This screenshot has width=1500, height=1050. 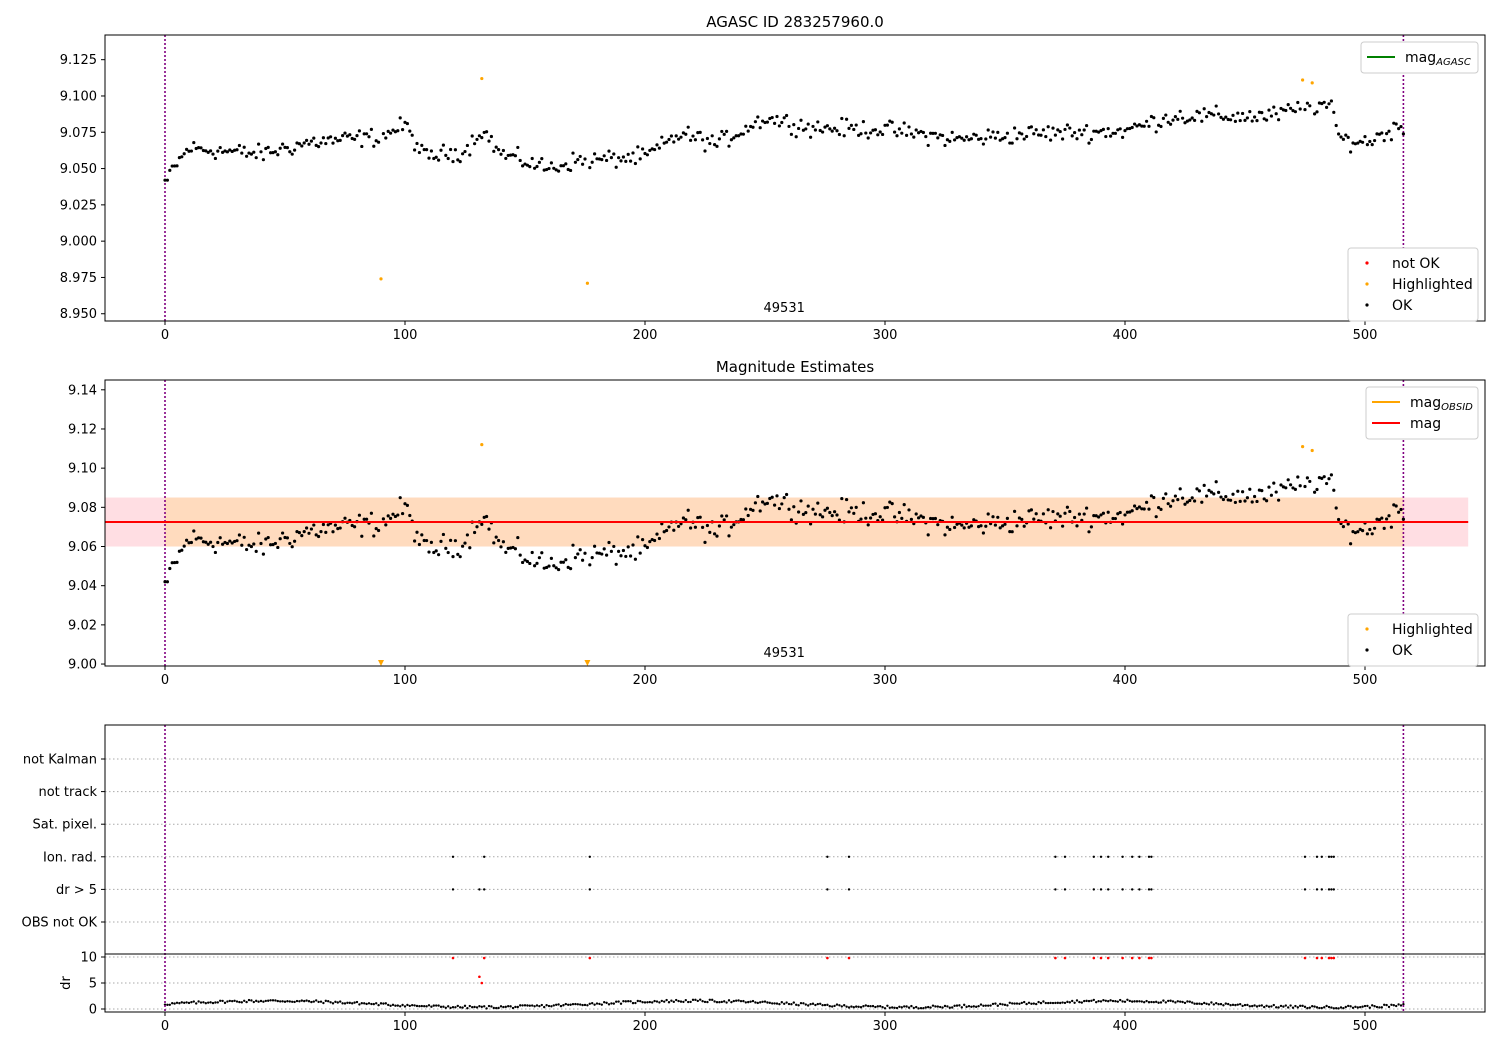 I want to click on p2-ytick-label: 9.10, so click(x=82, y=469).